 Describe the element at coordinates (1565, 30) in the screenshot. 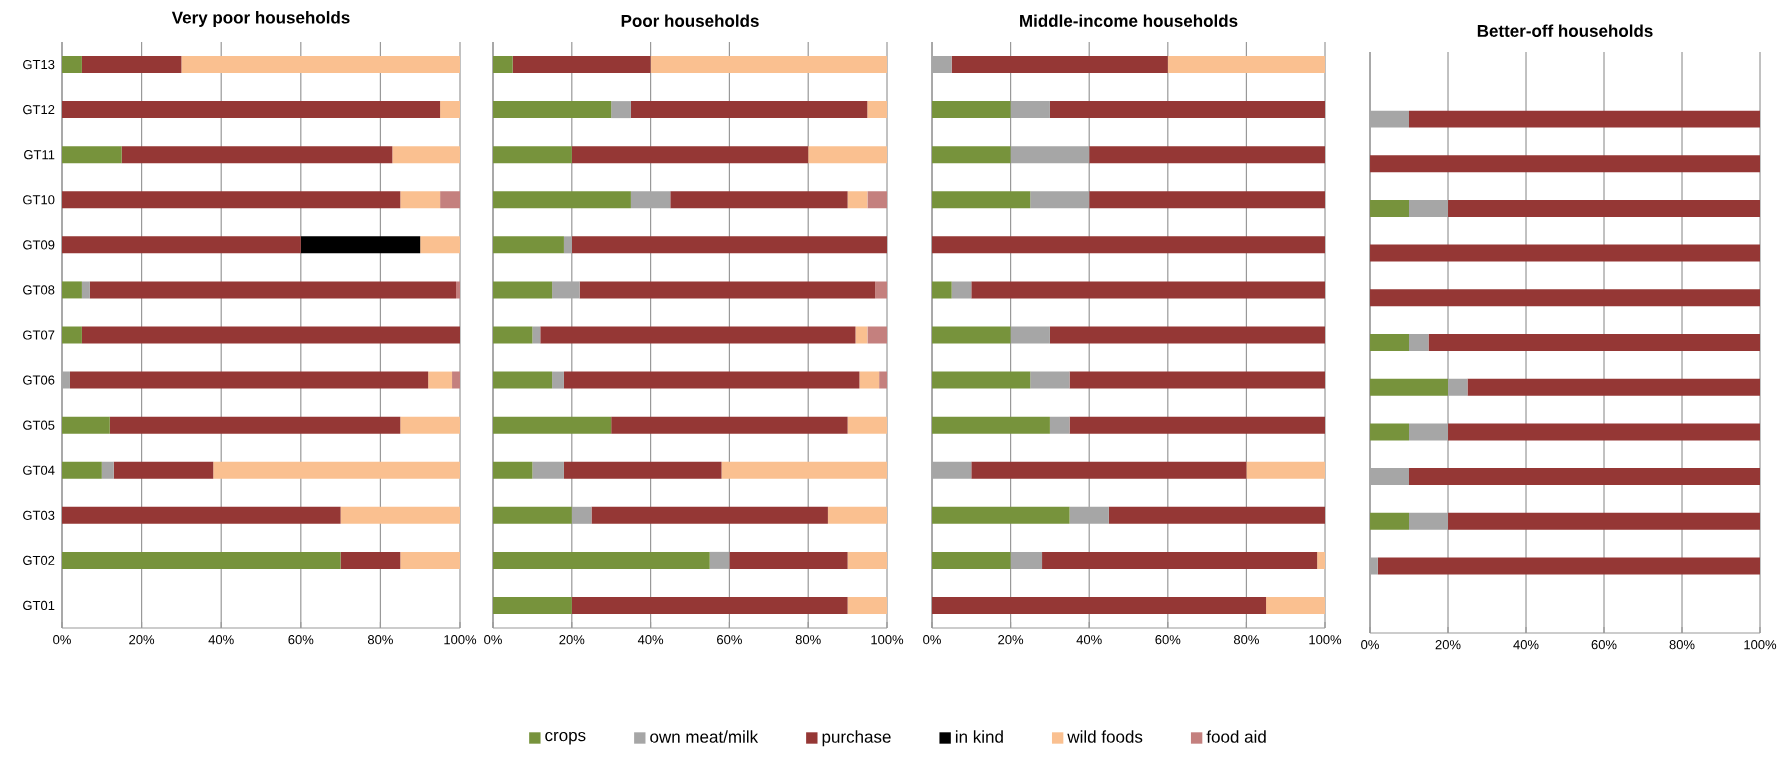

I see `chart-title: Better-off households` at that location.